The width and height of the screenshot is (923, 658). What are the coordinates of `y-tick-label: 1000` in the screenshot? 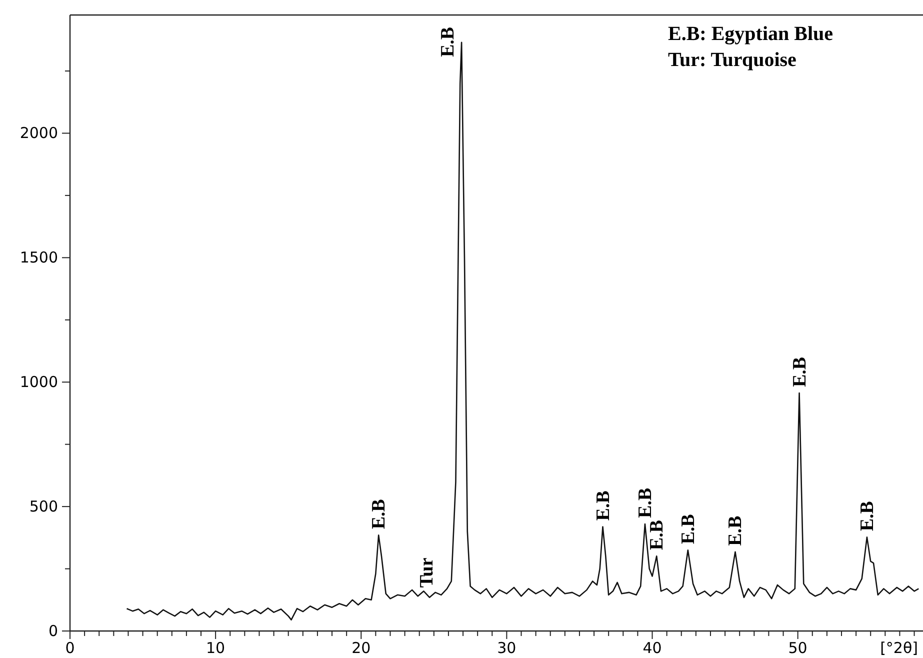 It's located at (39, 382).